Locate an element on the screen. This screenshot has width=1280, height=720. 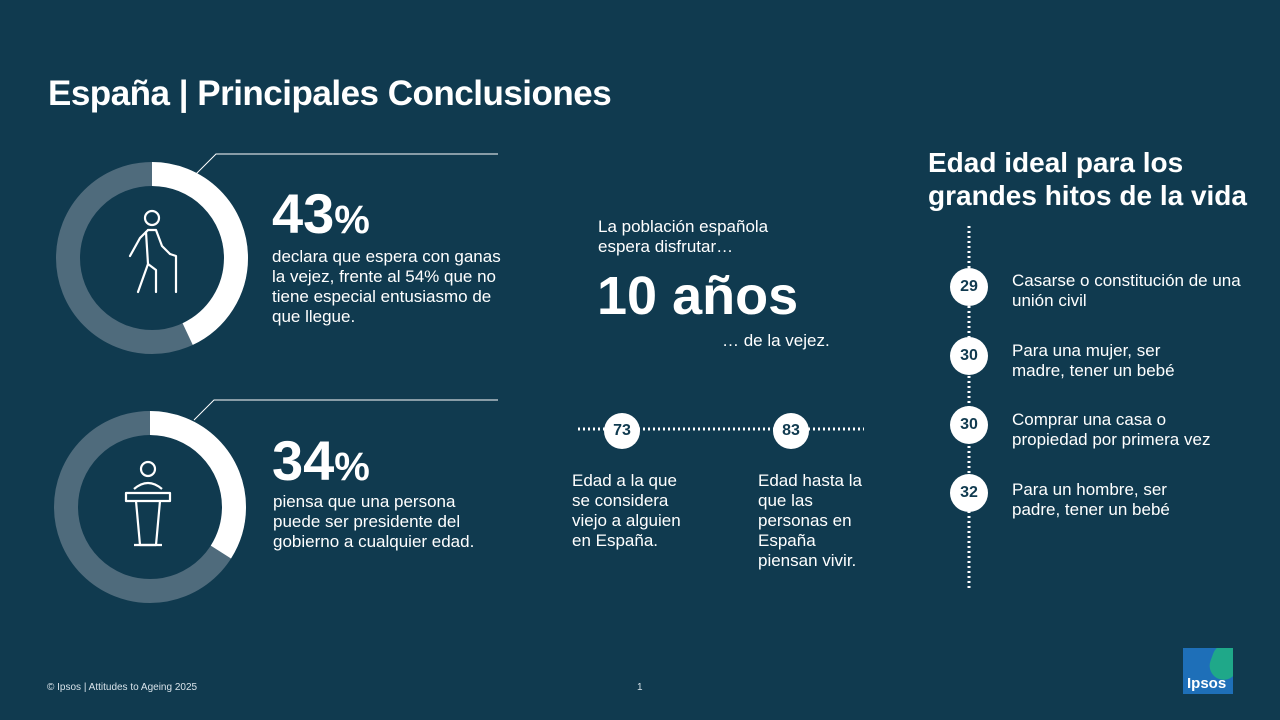
logo-text: Ipsos is located at coordinates (1207, 683).